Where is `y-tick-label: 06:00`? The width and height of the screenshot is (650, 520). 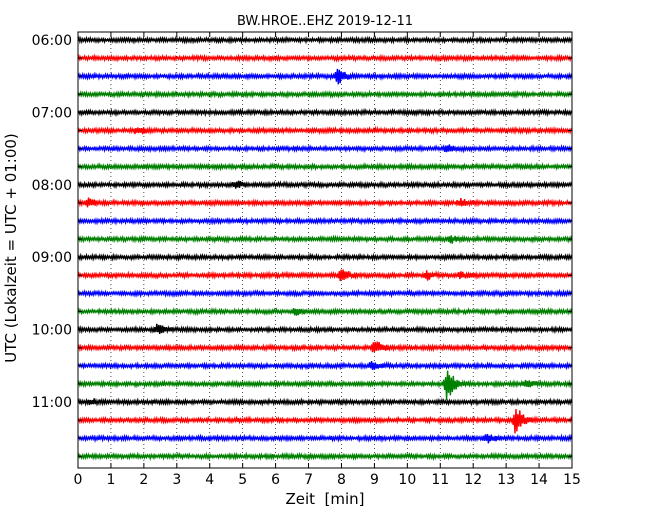
y-tick-label: 06:00 is located at coordinates (52, 41).